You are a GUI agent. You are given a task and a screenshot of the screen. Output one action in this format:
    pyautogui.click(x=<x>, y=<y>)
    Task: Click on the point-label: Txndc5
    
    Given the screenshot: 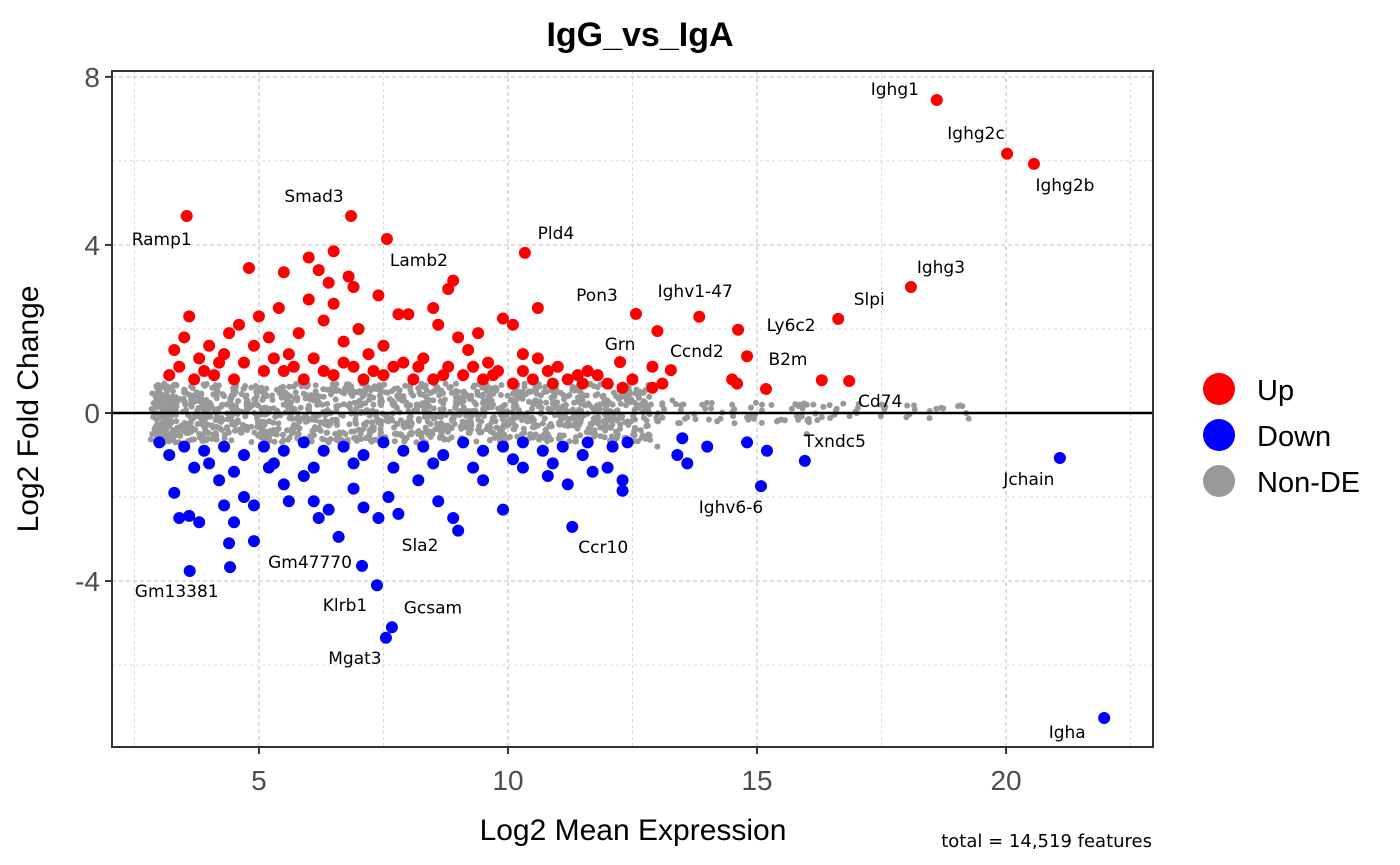 What is the action you would take?
    pyautogui.click(x=834, y=442)
    